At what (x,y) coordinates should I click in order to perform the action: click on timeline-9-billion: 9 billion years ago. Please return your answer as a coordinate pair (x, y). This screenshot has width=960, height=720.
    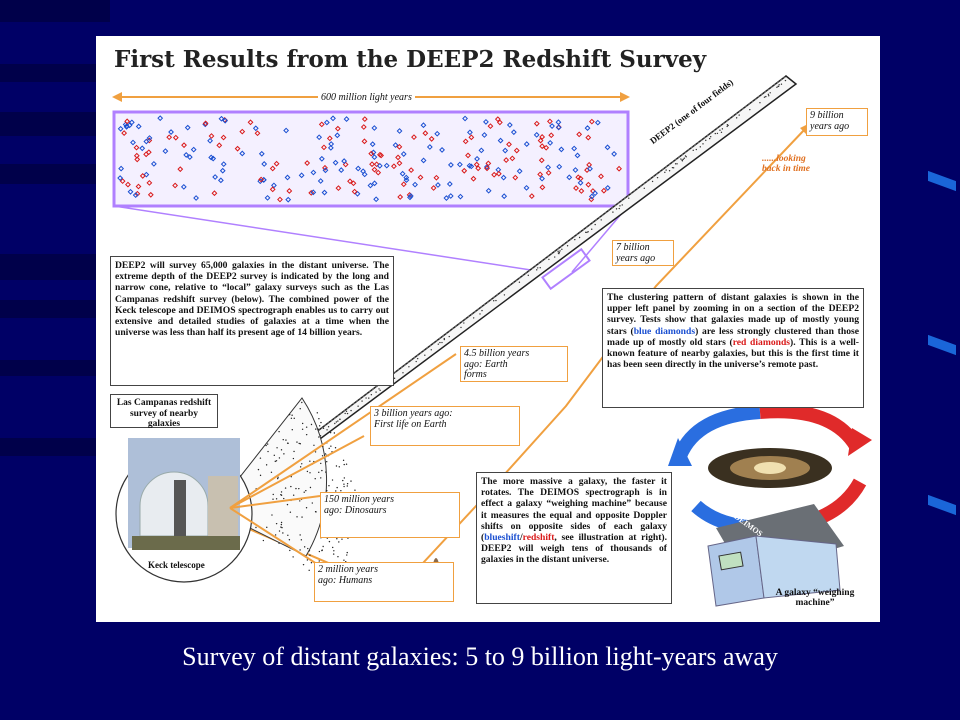
    Looking at the image, I should click on (837, 122).